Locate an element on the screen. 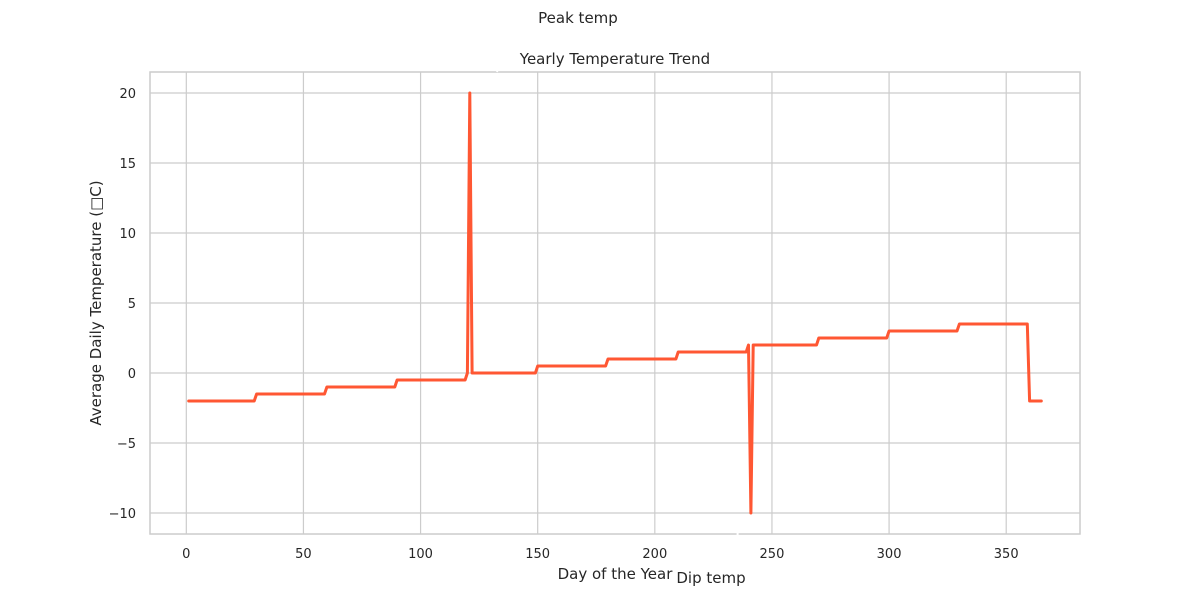 The width and height of the screenshot is (1200, 600). x-tick-label: 200 is located at coordinates (654, 554).